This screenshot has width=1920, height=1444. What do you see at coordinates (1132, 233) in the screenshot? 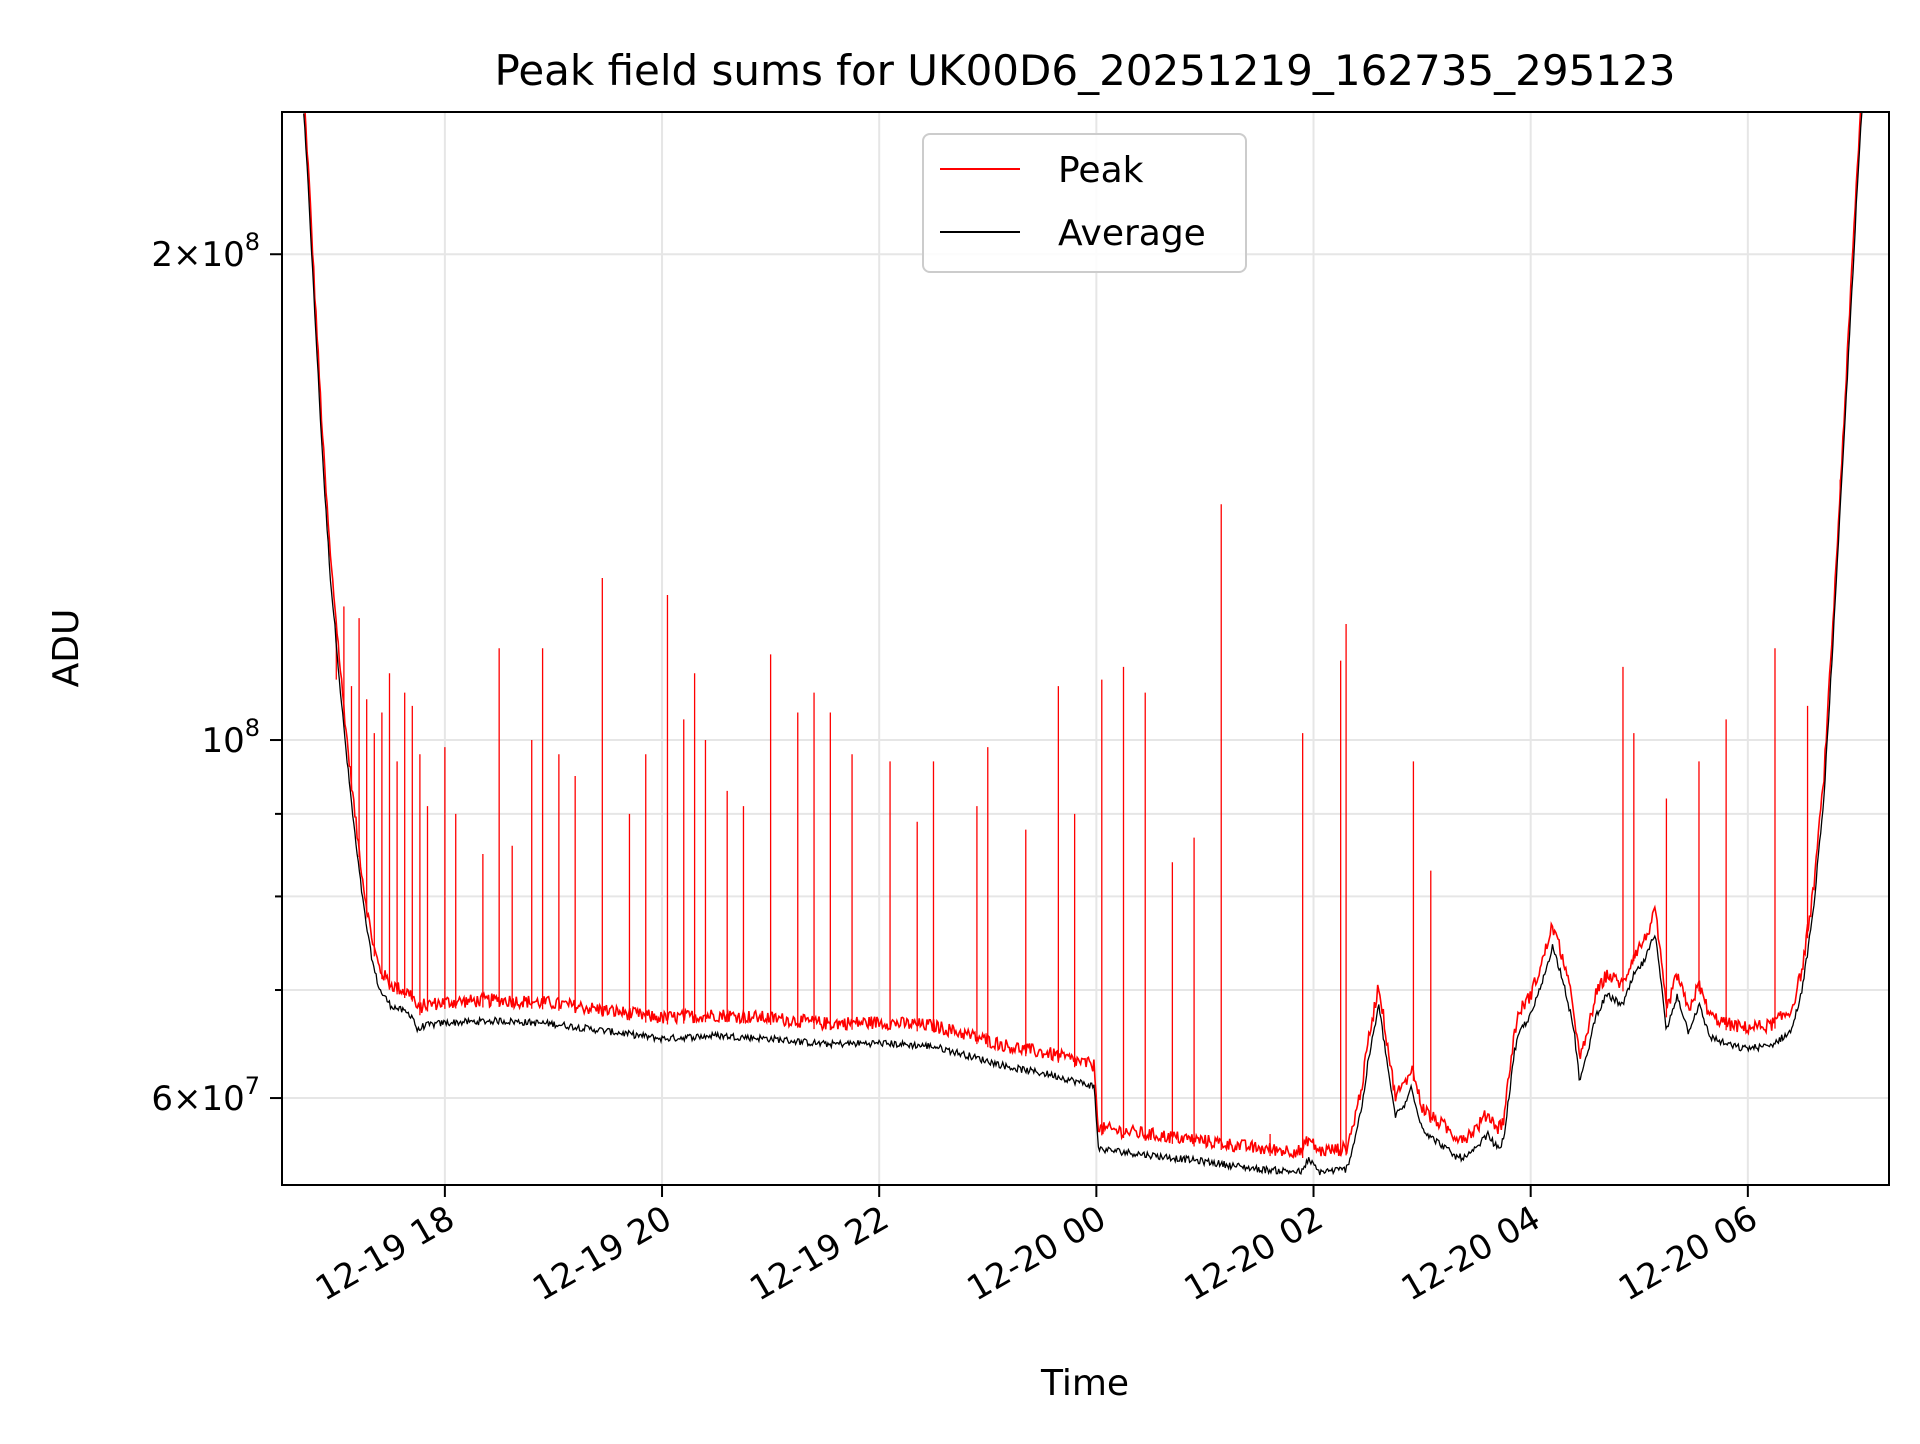
I see `legend-average-label: Average` at bounding box center [1132, 233].